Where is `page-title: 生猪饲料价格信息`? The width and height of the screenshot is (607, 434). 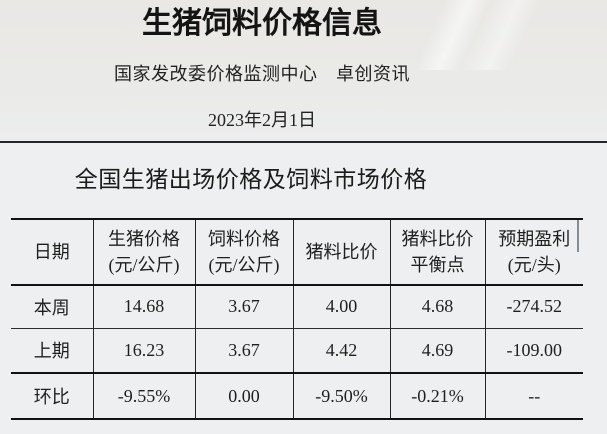 page-title: 生猪饲料价格信息 is located at coordinates (262, 23).